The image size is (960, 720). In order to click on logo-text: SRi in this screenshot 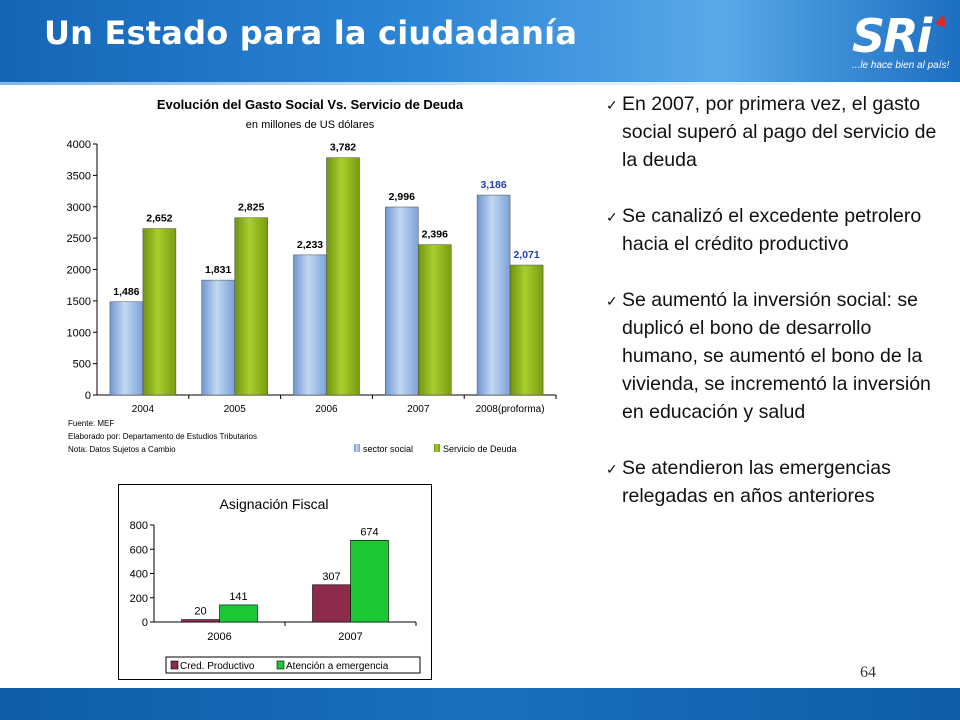, I will do `click(892, 36)`.